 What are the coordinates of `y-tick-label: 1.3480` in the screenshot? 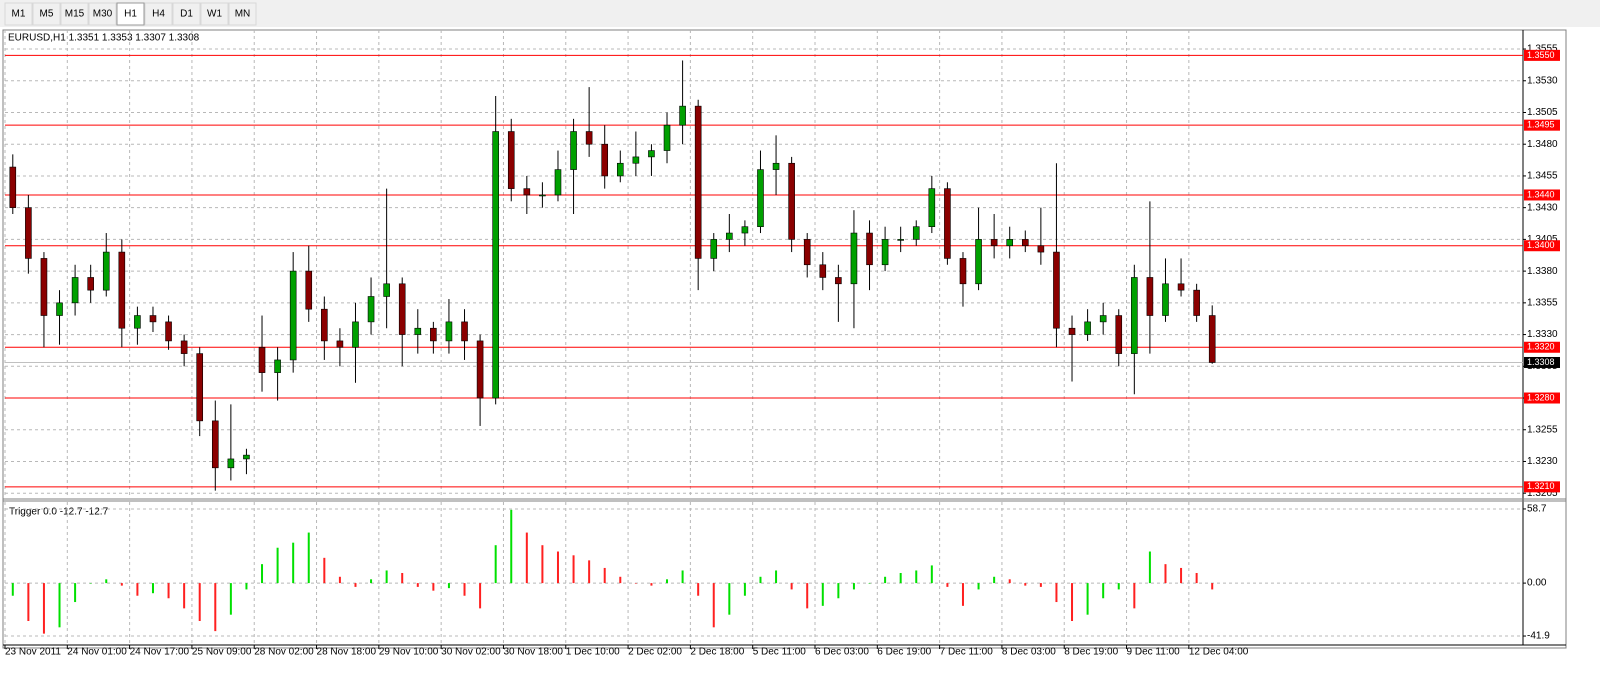 It's located at (1542, 144).